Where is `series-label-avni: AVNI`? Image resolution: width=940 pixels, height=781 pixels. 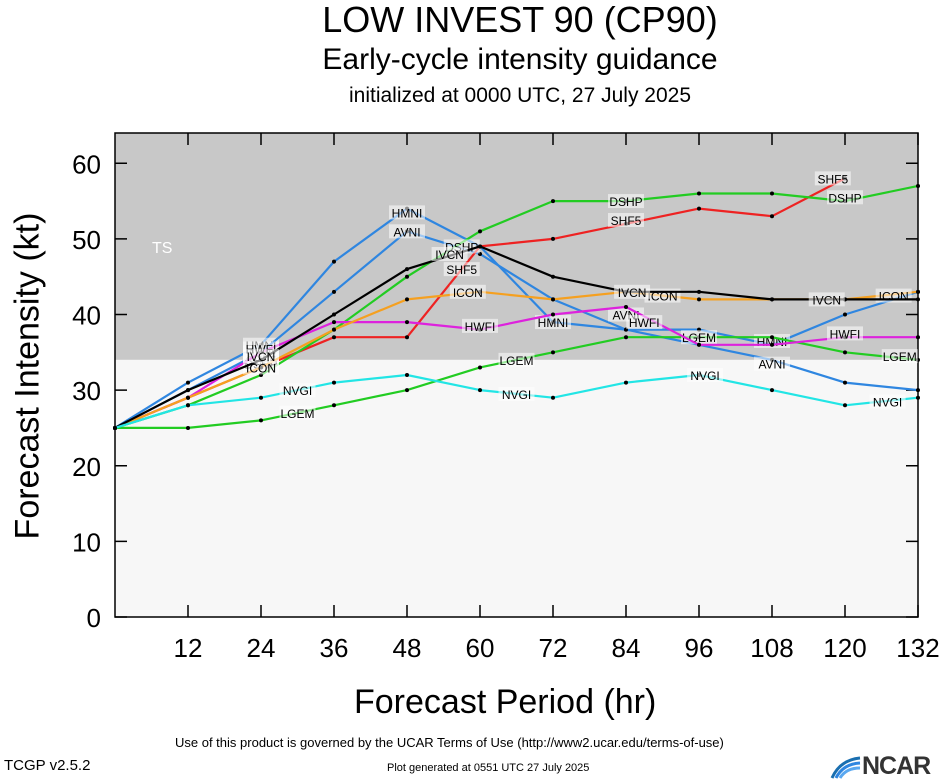 series-label-avni: AVNI is located at coordinates (771, 365).